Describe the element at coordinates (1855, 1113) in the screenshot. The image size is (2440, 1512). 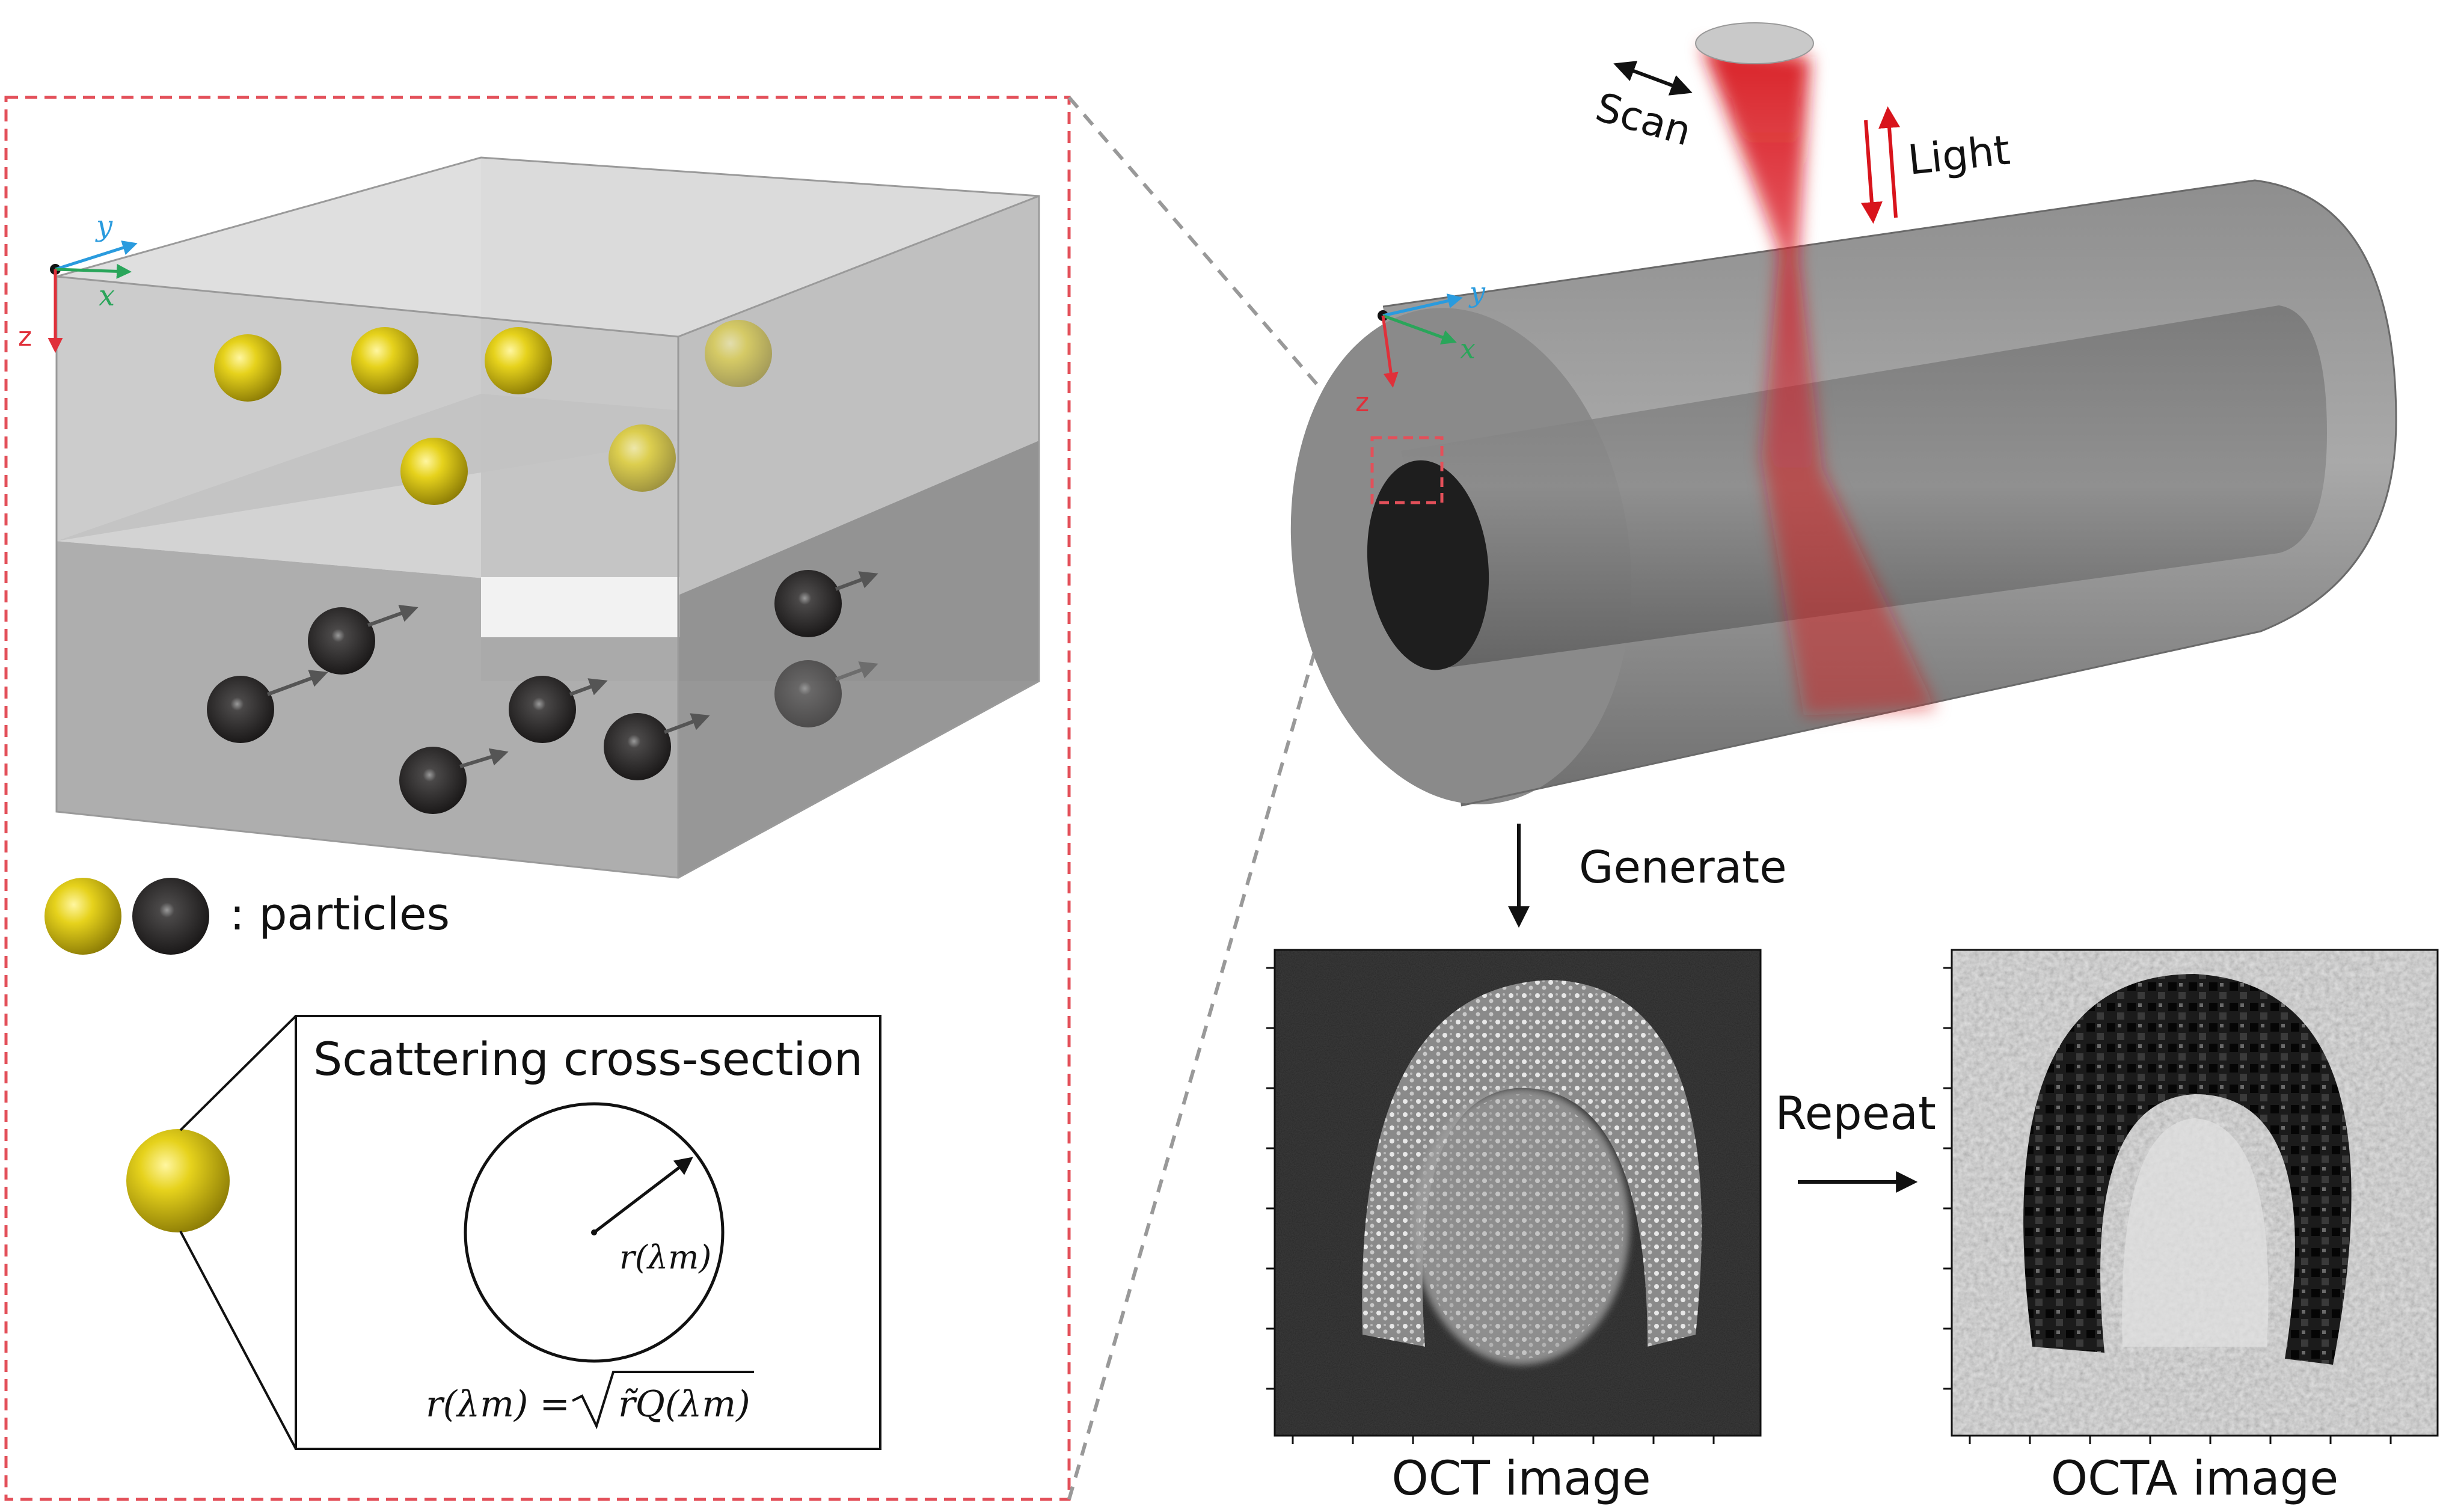
I see `repeat-label: Repeat` at that location.